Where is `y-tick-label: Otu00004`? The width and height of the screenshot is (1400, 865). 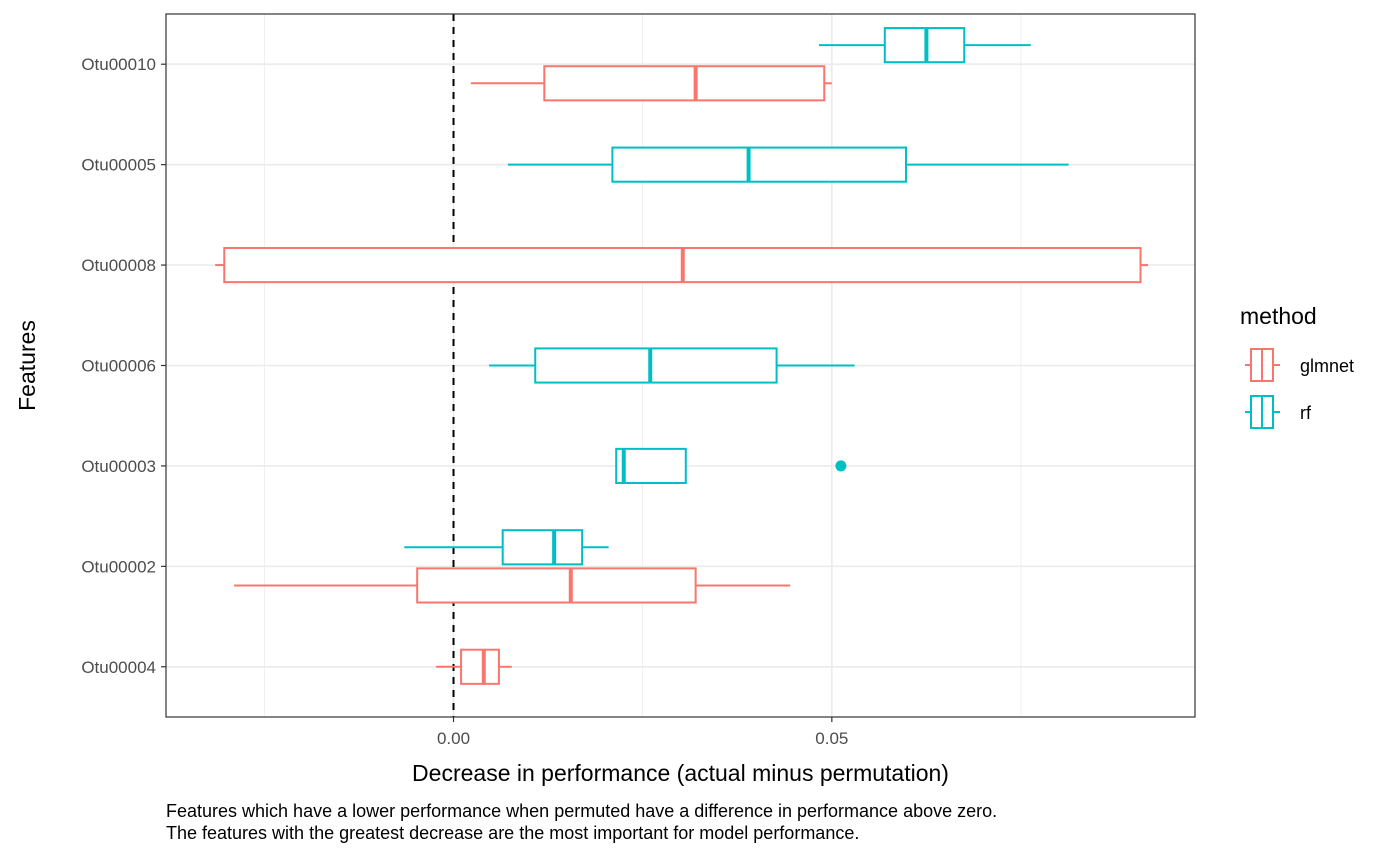 y-tick-label: Otu00004 is located at coordinates (118, 667).